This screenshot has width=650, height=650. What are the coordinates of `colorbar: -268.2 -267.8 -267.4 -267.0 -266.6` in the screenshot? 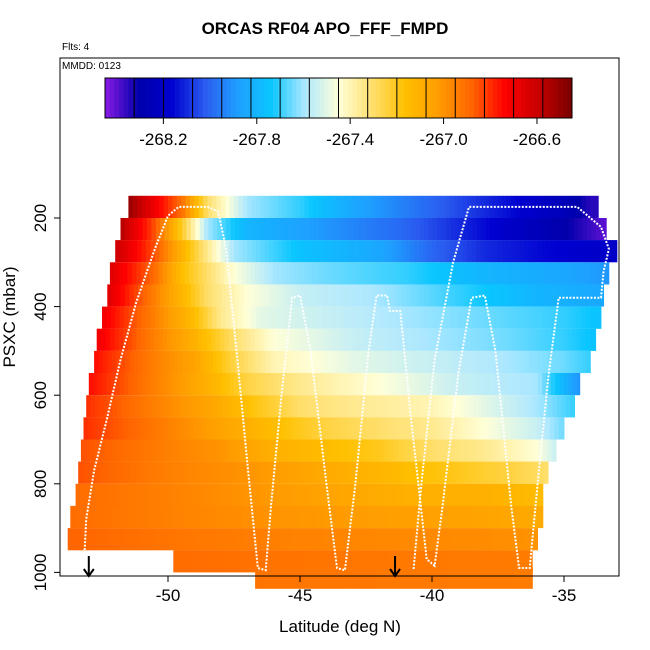 It's located at (338, 113).